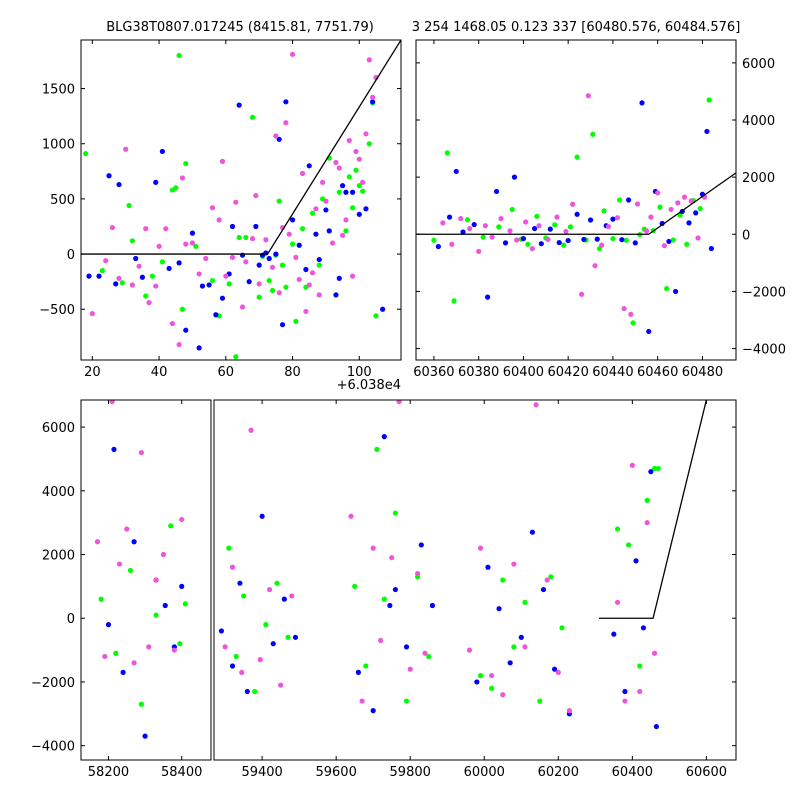 The height and width of the screenshot is (805, 800). What do you see at coordinates (567, 372) in the screenshot?
I see `x-tick-label: 60420` at bounding box center [567, 372].